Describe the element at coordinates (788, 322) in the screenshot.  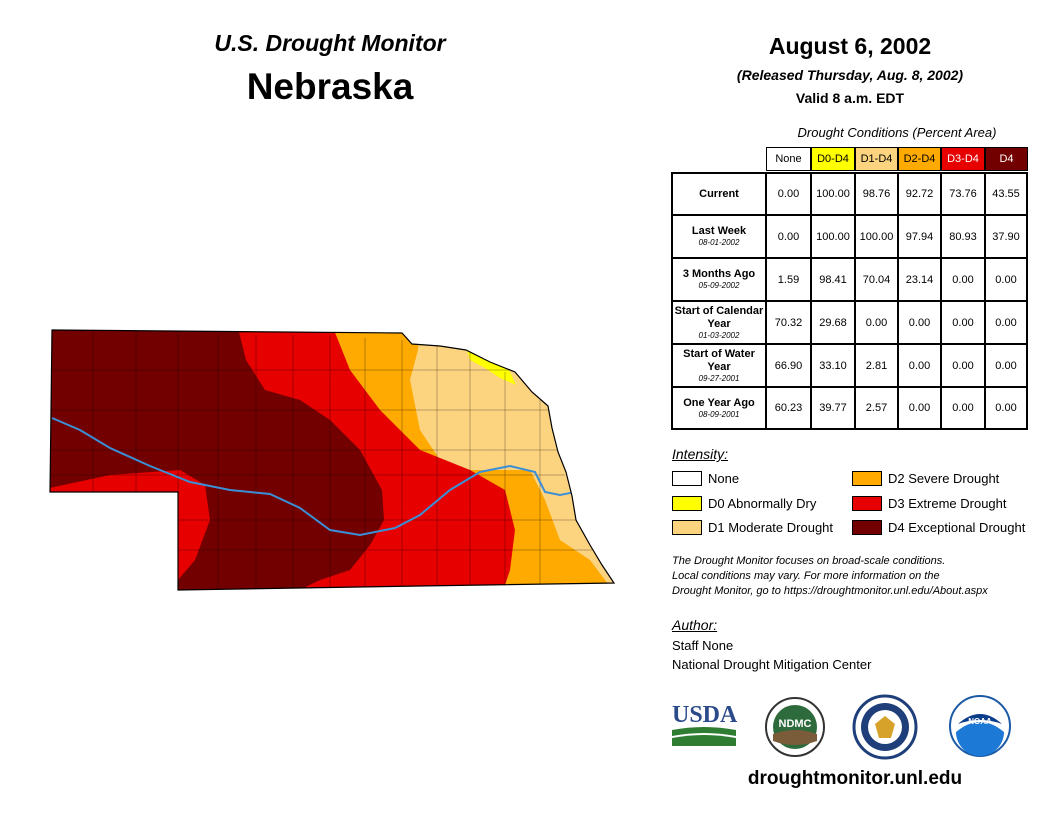
I see `table-cell: 70.32` at that location.